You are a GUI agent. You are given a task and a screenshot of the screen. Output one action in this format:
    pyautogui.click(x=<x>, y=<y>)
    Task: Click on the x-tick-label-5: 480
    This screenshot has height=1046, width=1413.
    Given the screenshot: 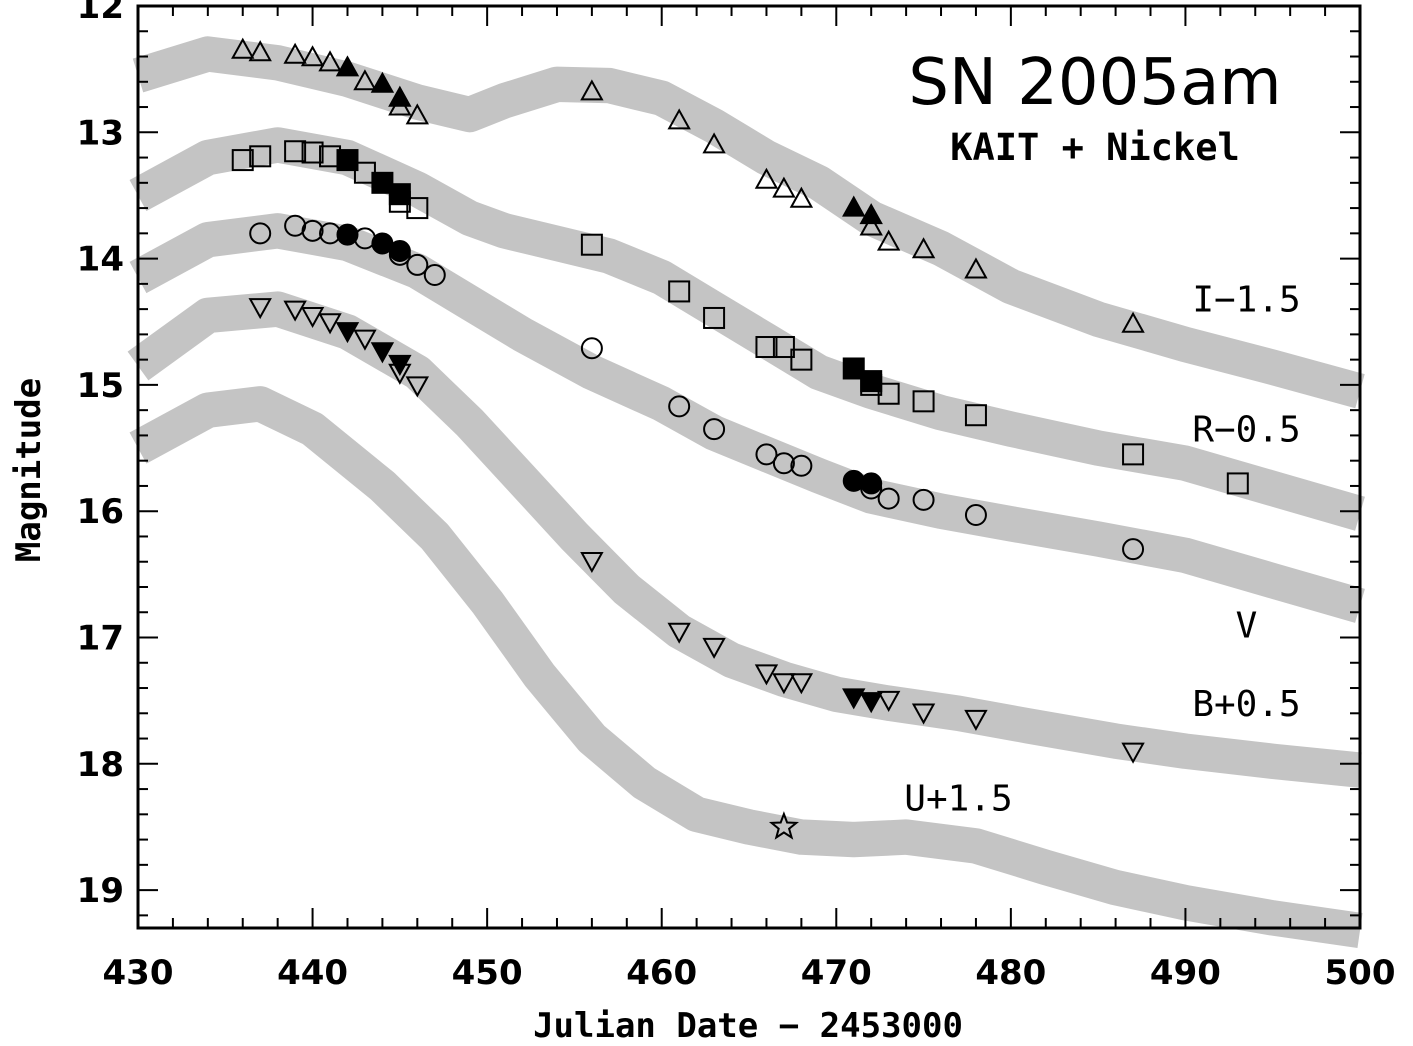 What is the action you would take?
    pyautogui.click(x=1010, y=973)
    